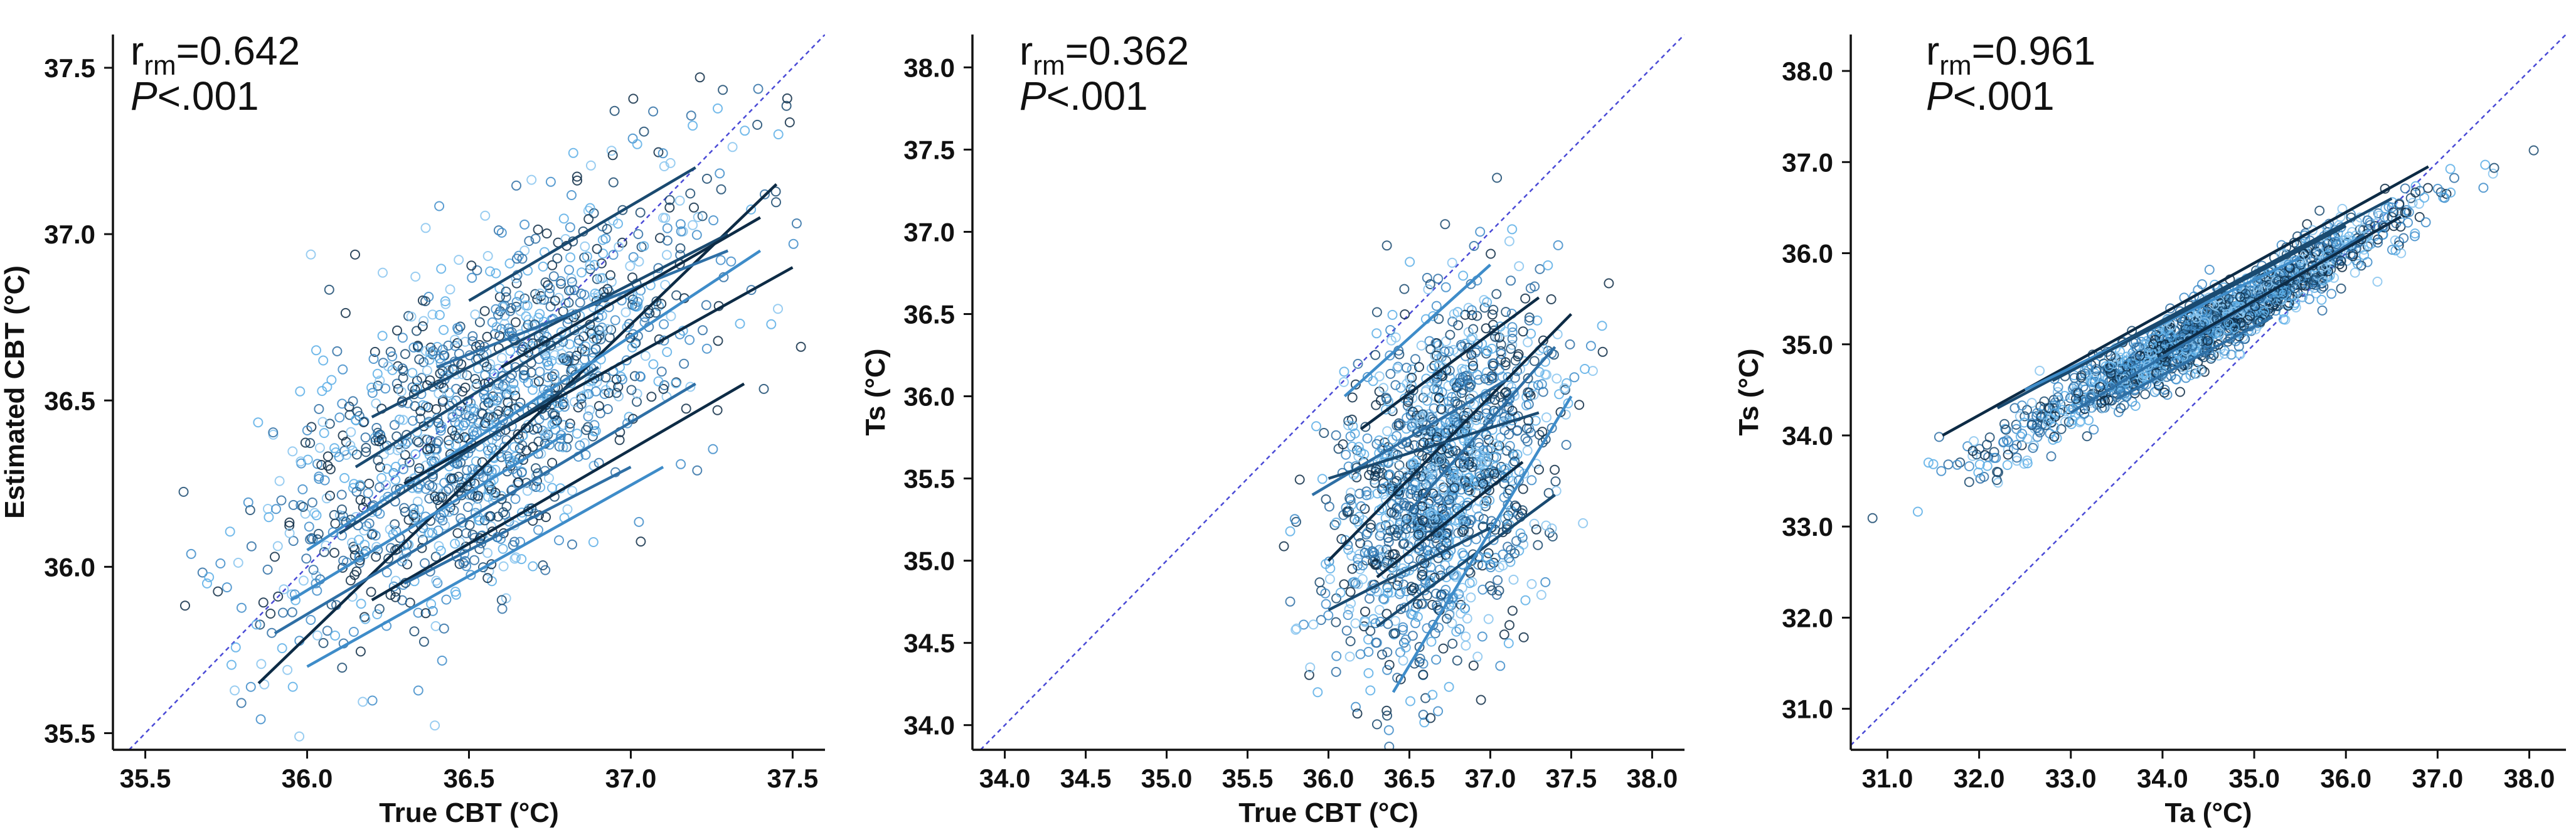  I want to click on y-tick-label: 33.0, so click(1807, 526).